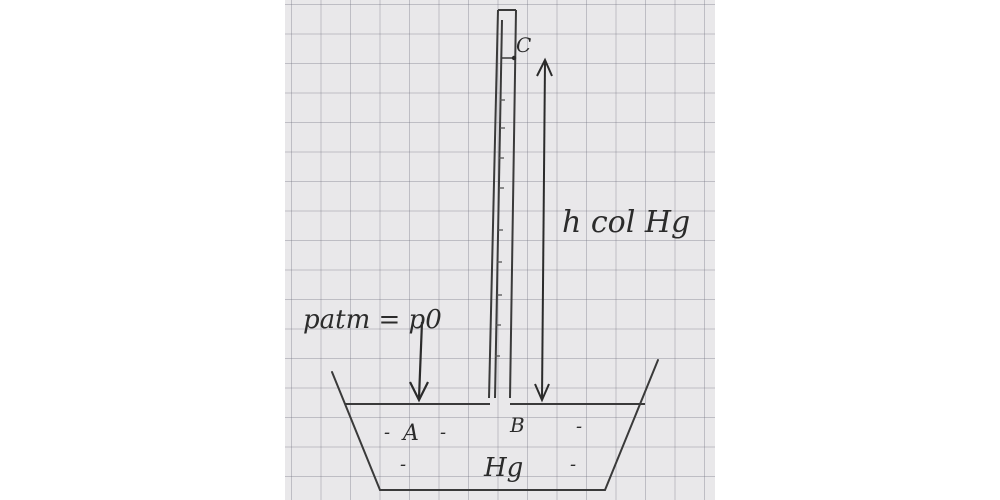  What do you see at coordinates (372, 320) in the screenshot?
I see `label-atmospheric-pressure: patm = p0` at bounding box center [372, 320].